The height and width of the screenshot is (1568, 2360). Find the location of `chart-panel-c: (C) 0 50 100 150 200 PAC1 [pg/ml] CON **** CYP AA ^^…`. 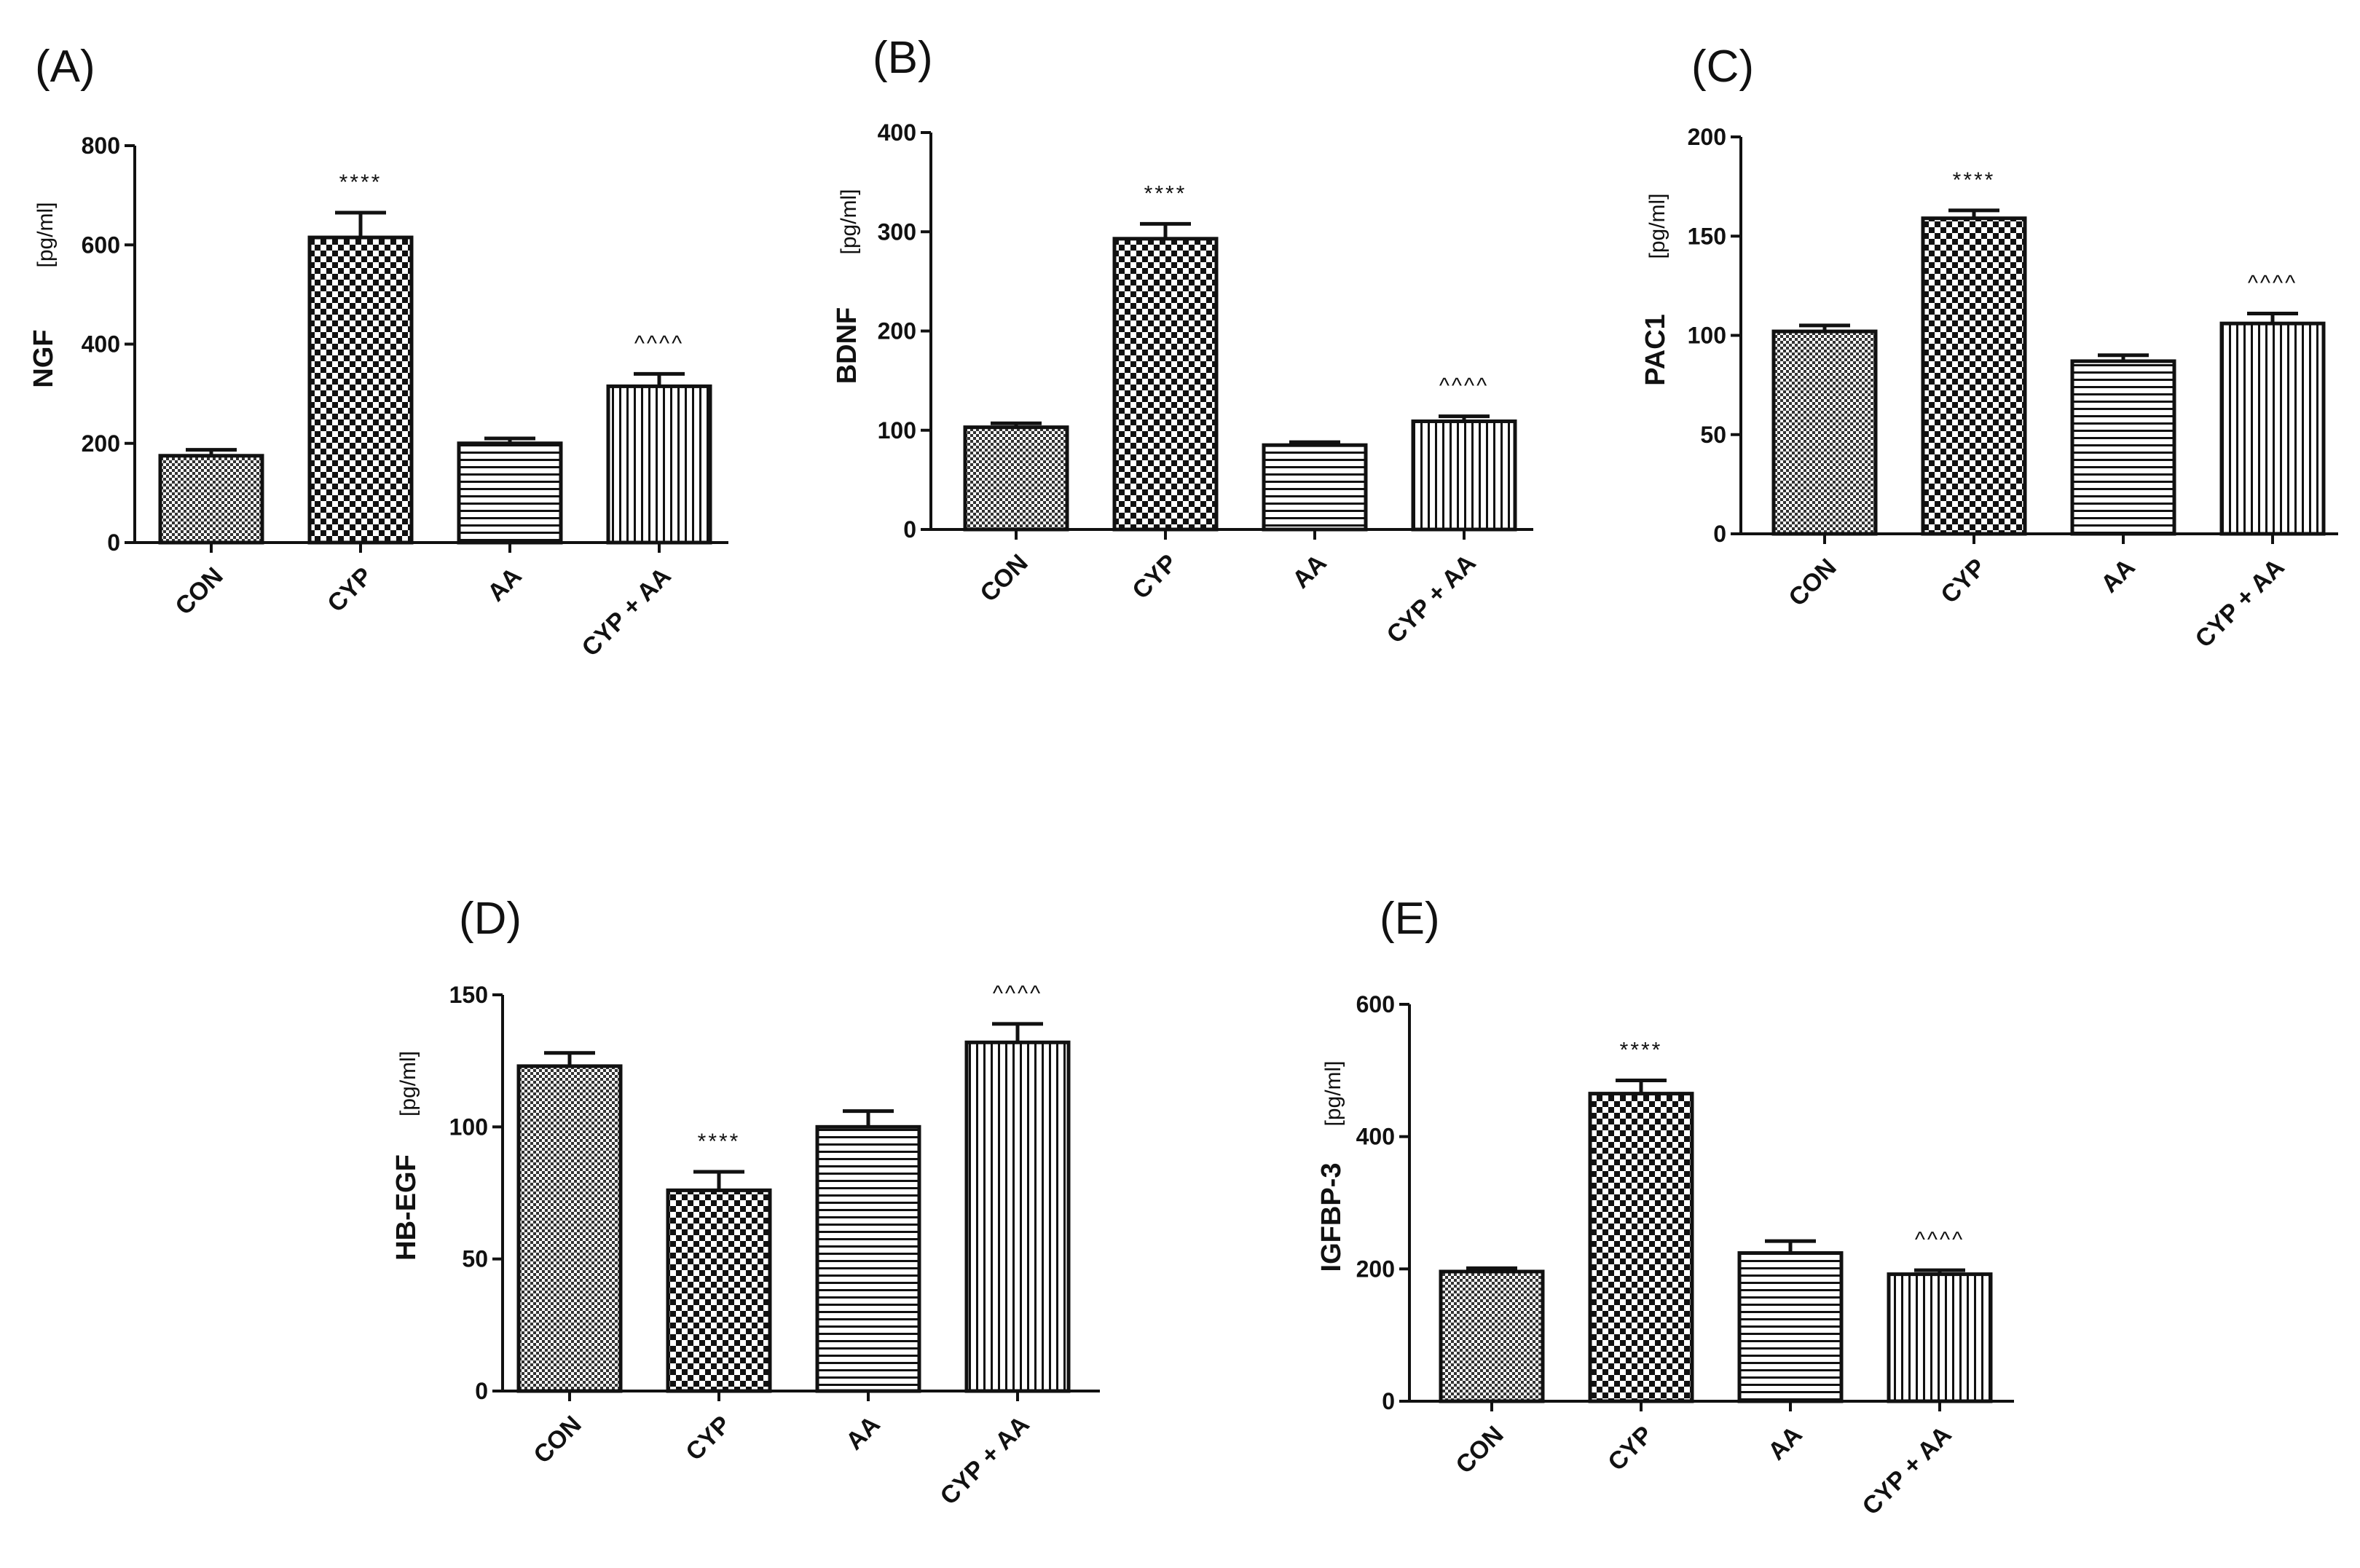

chart-panel-c: (C) 0 50 100 150 200 PAC1 [pg/ml] CON **** CYP AA ^^… is located at coordinates (1989, 347).